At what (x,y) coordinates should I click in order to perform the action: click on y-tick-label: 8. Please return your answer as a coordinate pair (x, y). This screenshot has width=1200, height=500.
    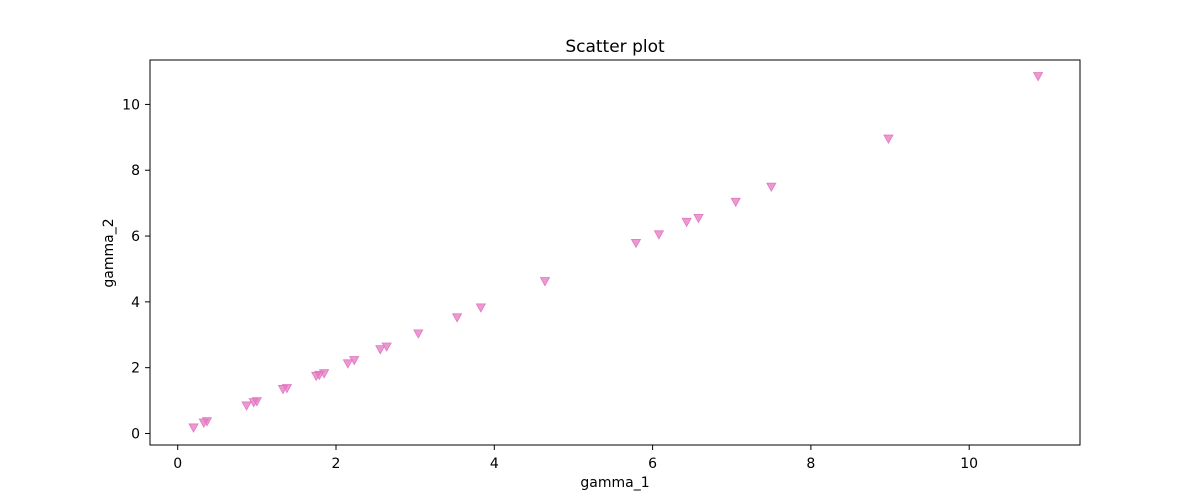
    Looking at the image, I should click on (135, 171).